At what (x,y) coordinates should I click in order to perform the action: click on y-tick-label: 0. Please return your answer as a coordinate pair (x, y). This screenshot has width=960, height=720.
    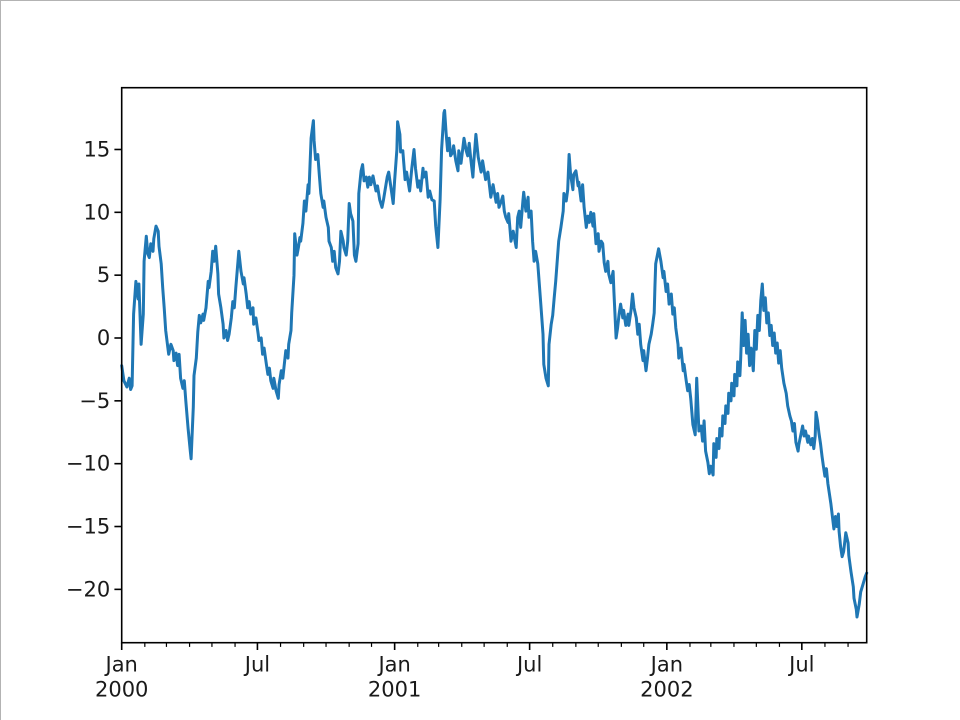
    Looking at the image, I should click on (103, 338).